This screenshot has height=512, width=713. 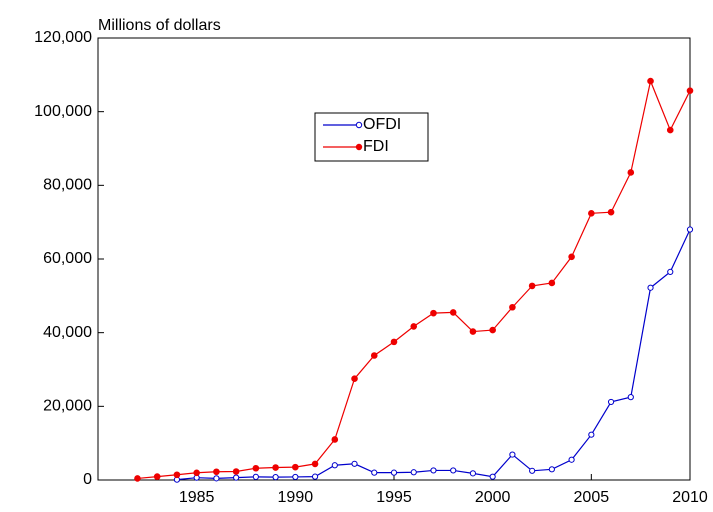 What do you see at coordinates (592, 497) in the screenshot?
I see `x-tick-label: 2005` at bounding box center [592, 497].